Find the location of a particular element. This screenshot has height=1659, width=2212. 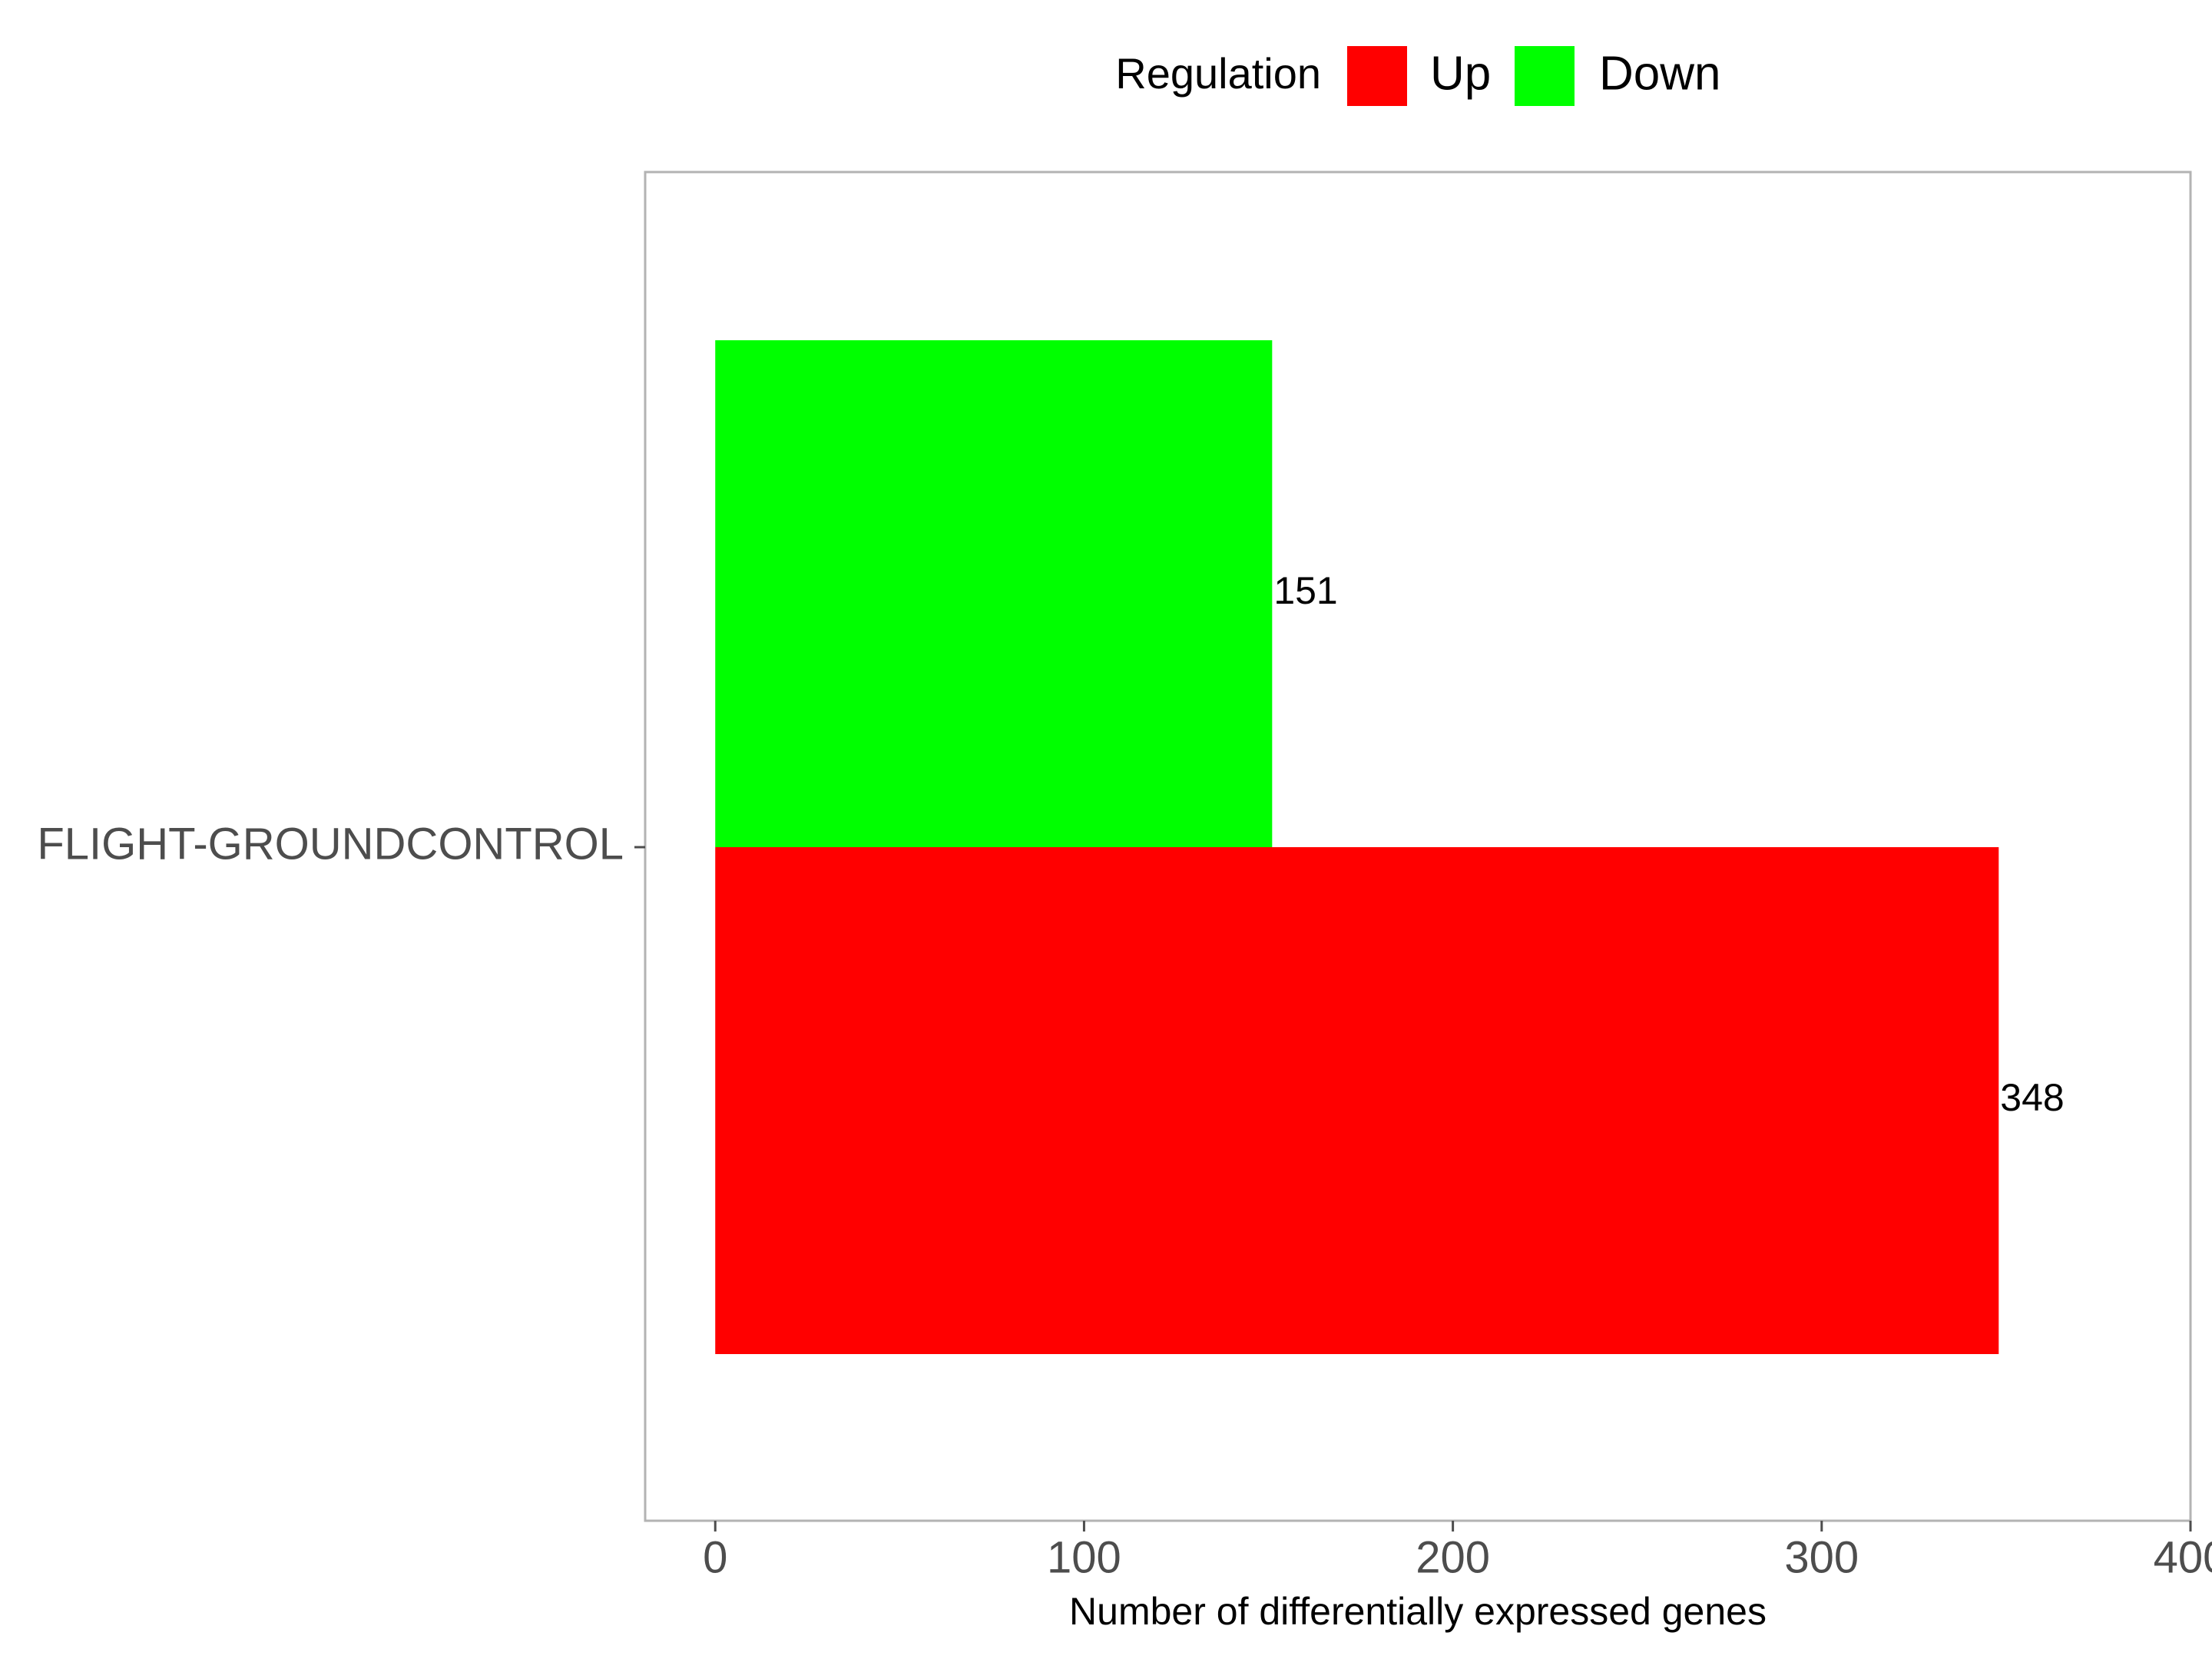

x-tick-label-0: 0 is located at coordinates (715, 1557).